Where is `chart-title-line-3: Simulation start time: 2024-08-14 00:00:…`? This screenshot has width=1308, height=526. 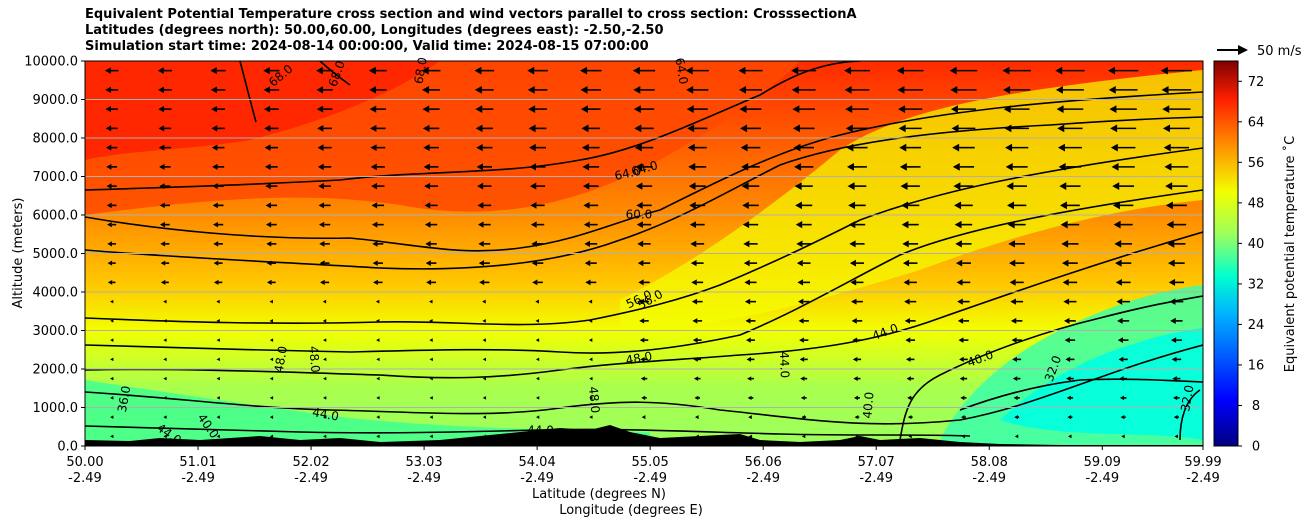
chart-title-line-3: Simulation start time: 2024-08-14 00:00:… is located at coordinates (367, 46).